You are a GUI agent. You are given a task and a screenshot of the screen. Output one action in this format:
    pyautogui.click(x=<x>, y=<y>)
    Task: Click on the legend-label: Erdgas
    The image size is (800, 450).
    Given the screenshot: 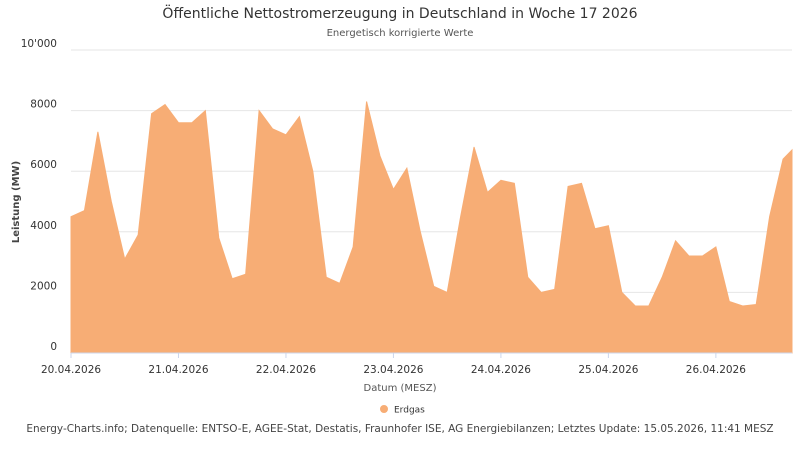 What is the action you would take?
    pyautogui.click(x=409, y=411)
    